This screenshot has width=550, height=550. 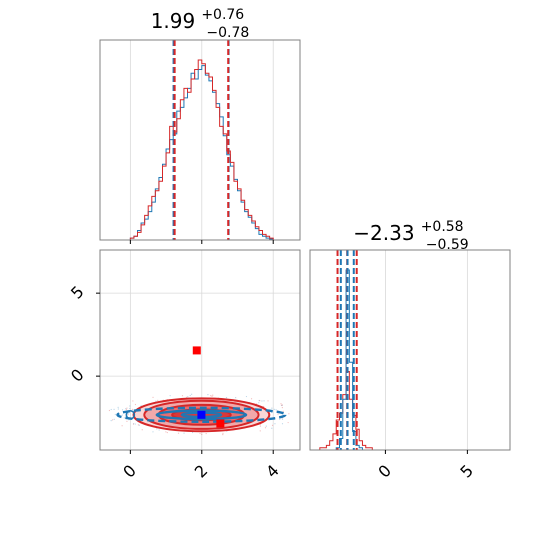 I want to click on joint-frame, so click(x=200, y=350).